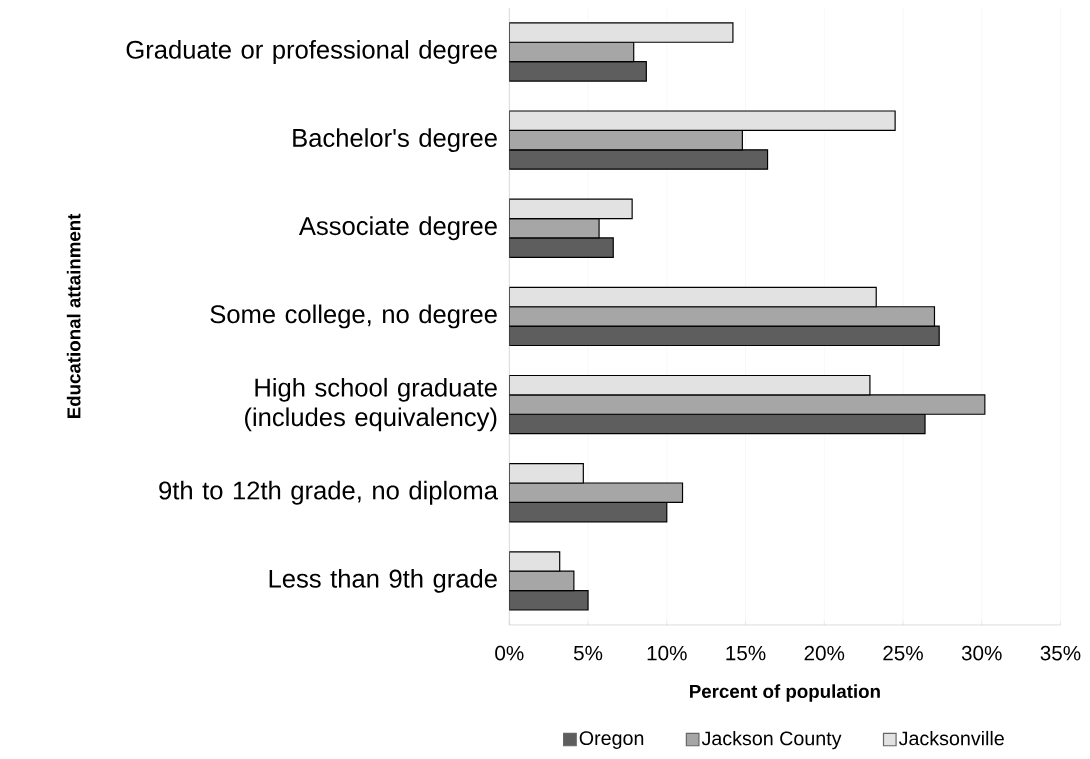 The width and height of the screenshot is (1090, 759). I want to click on x-tick-label: 10%, so click(667, 653).